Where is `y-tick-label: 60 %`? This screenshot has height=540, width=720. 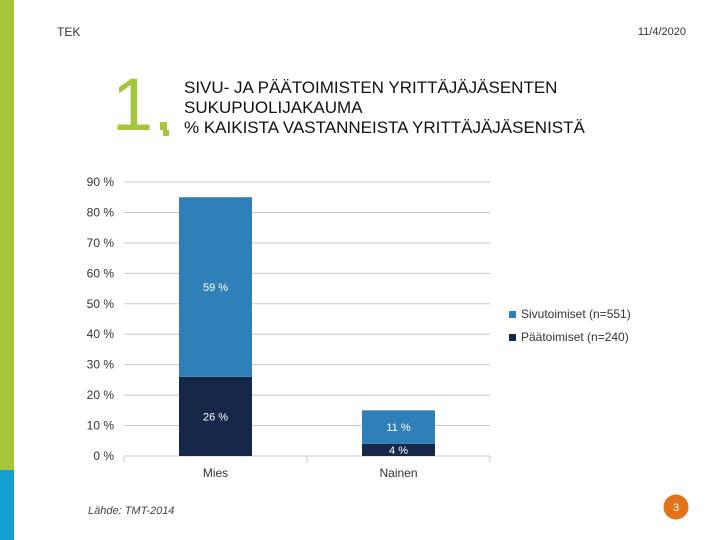
y-tick-label: 60 % is located at coordinates (101, 273).